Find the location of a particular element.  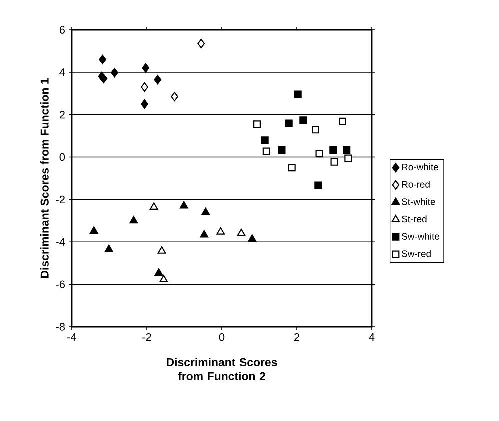

legend-label: St-red is located at coordinates (414, 219).